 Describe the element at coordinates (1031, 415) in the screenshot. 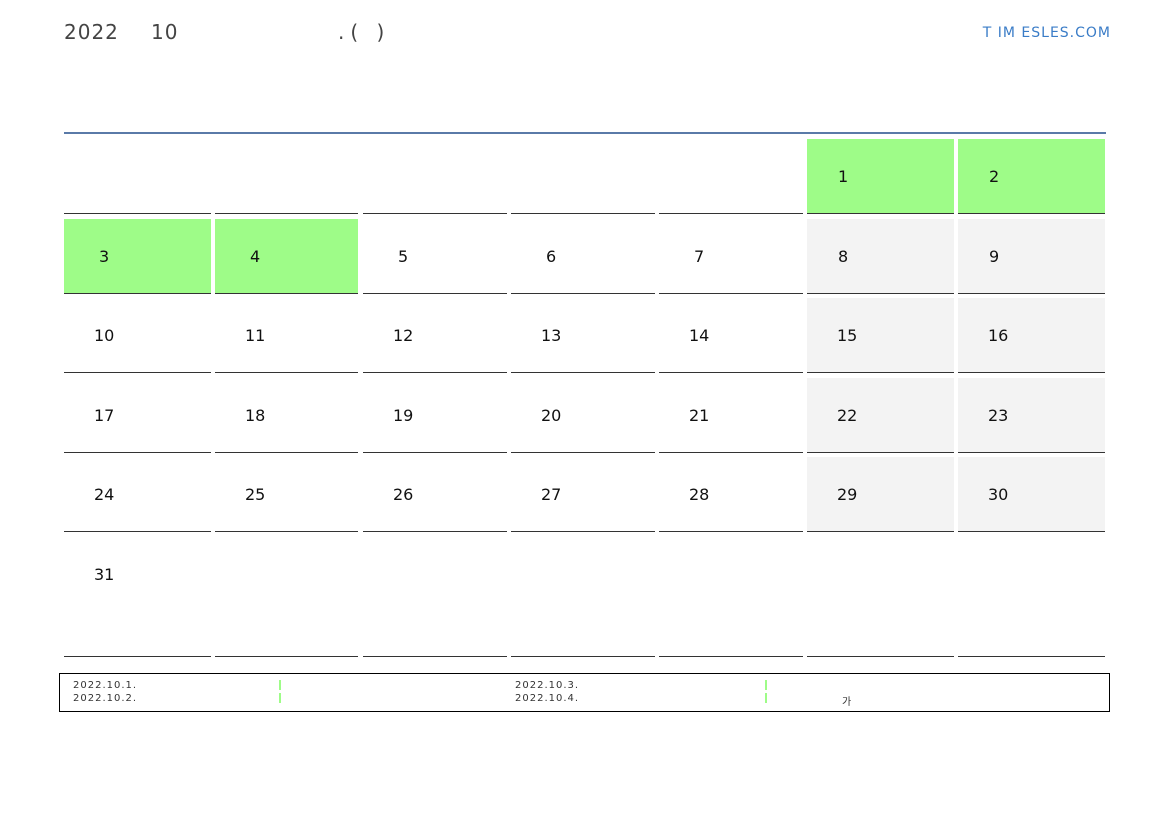

I see `day-cell: 23` at that location.